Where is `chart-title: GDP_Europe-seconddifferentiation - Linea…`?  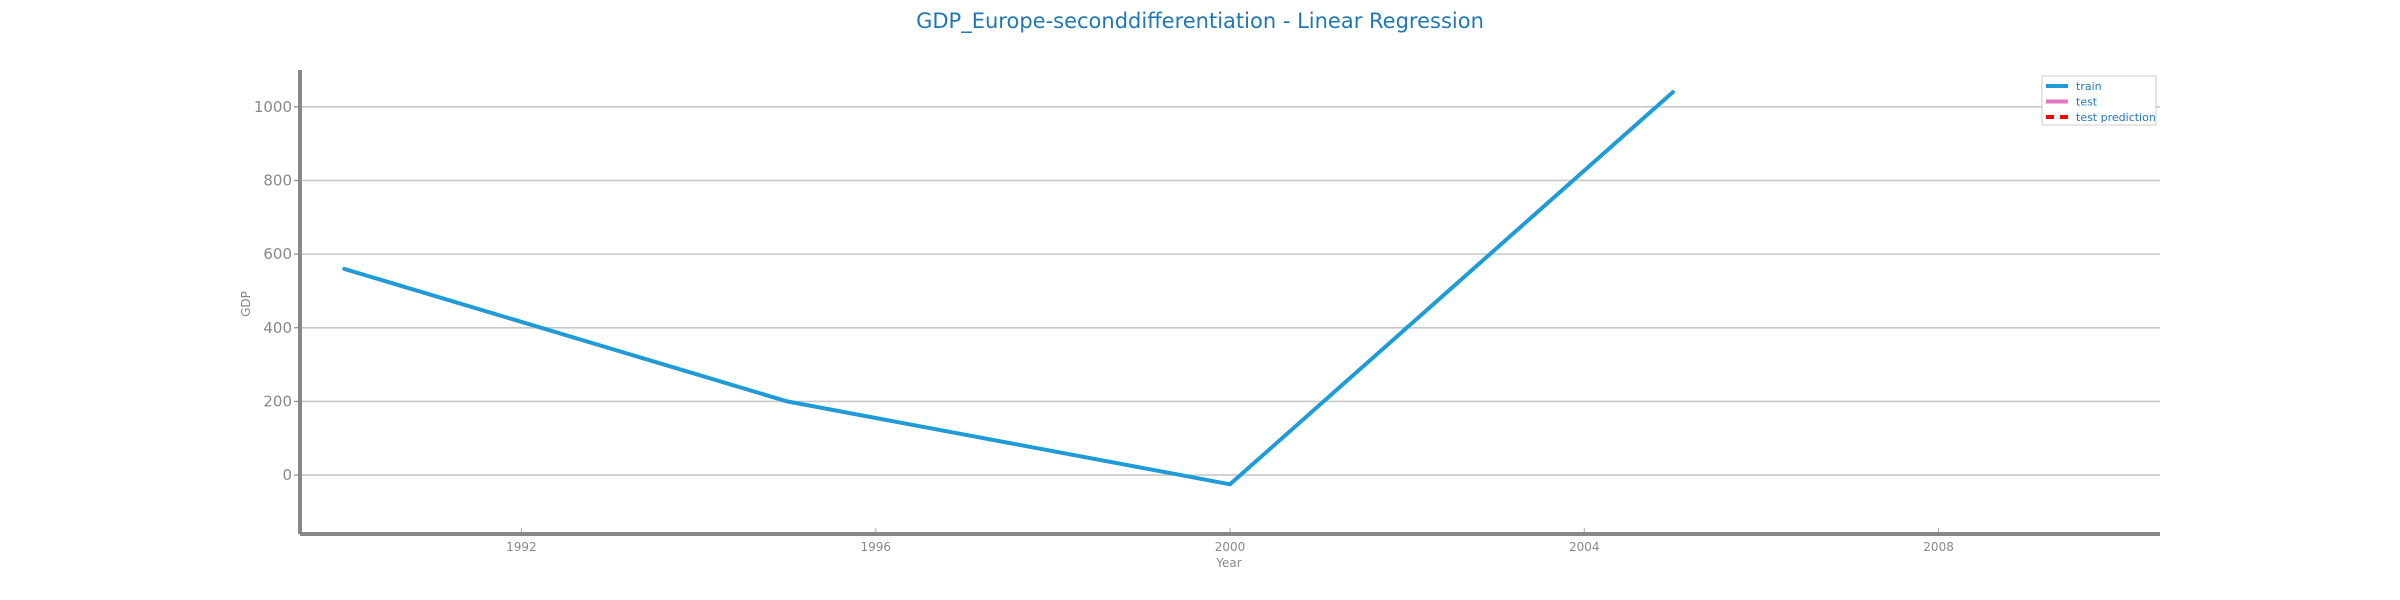 chart-title: GDP_Europe-seconddifferentiation - Linea… is located at coordinates (1200, 21).